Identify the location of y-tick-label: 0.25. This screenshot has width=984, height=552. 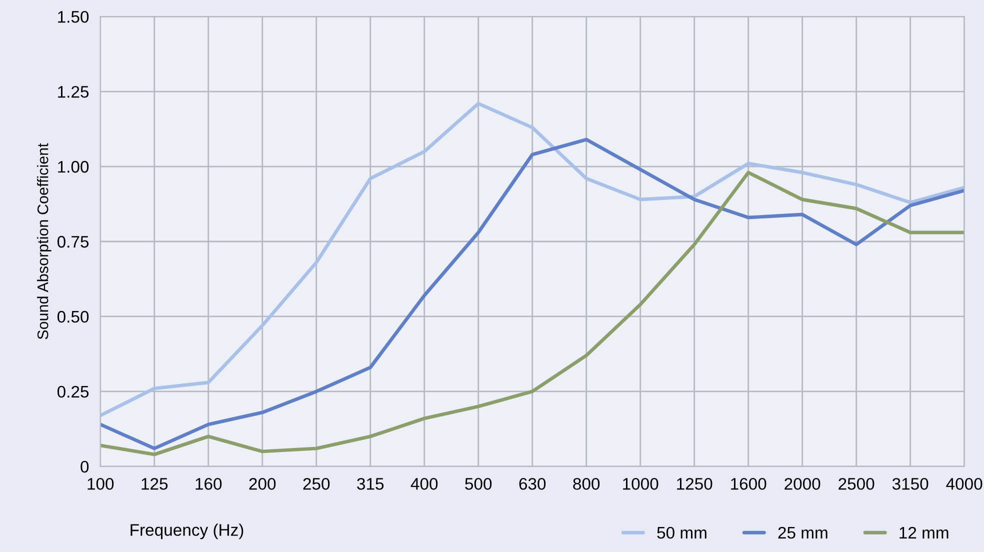
(73, 392).